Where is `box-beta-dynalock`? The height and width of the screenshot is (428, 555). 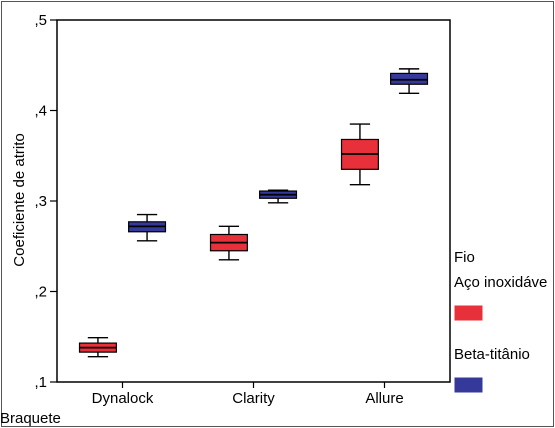 box-beta-dynalock is located at coordinates (147, 227).